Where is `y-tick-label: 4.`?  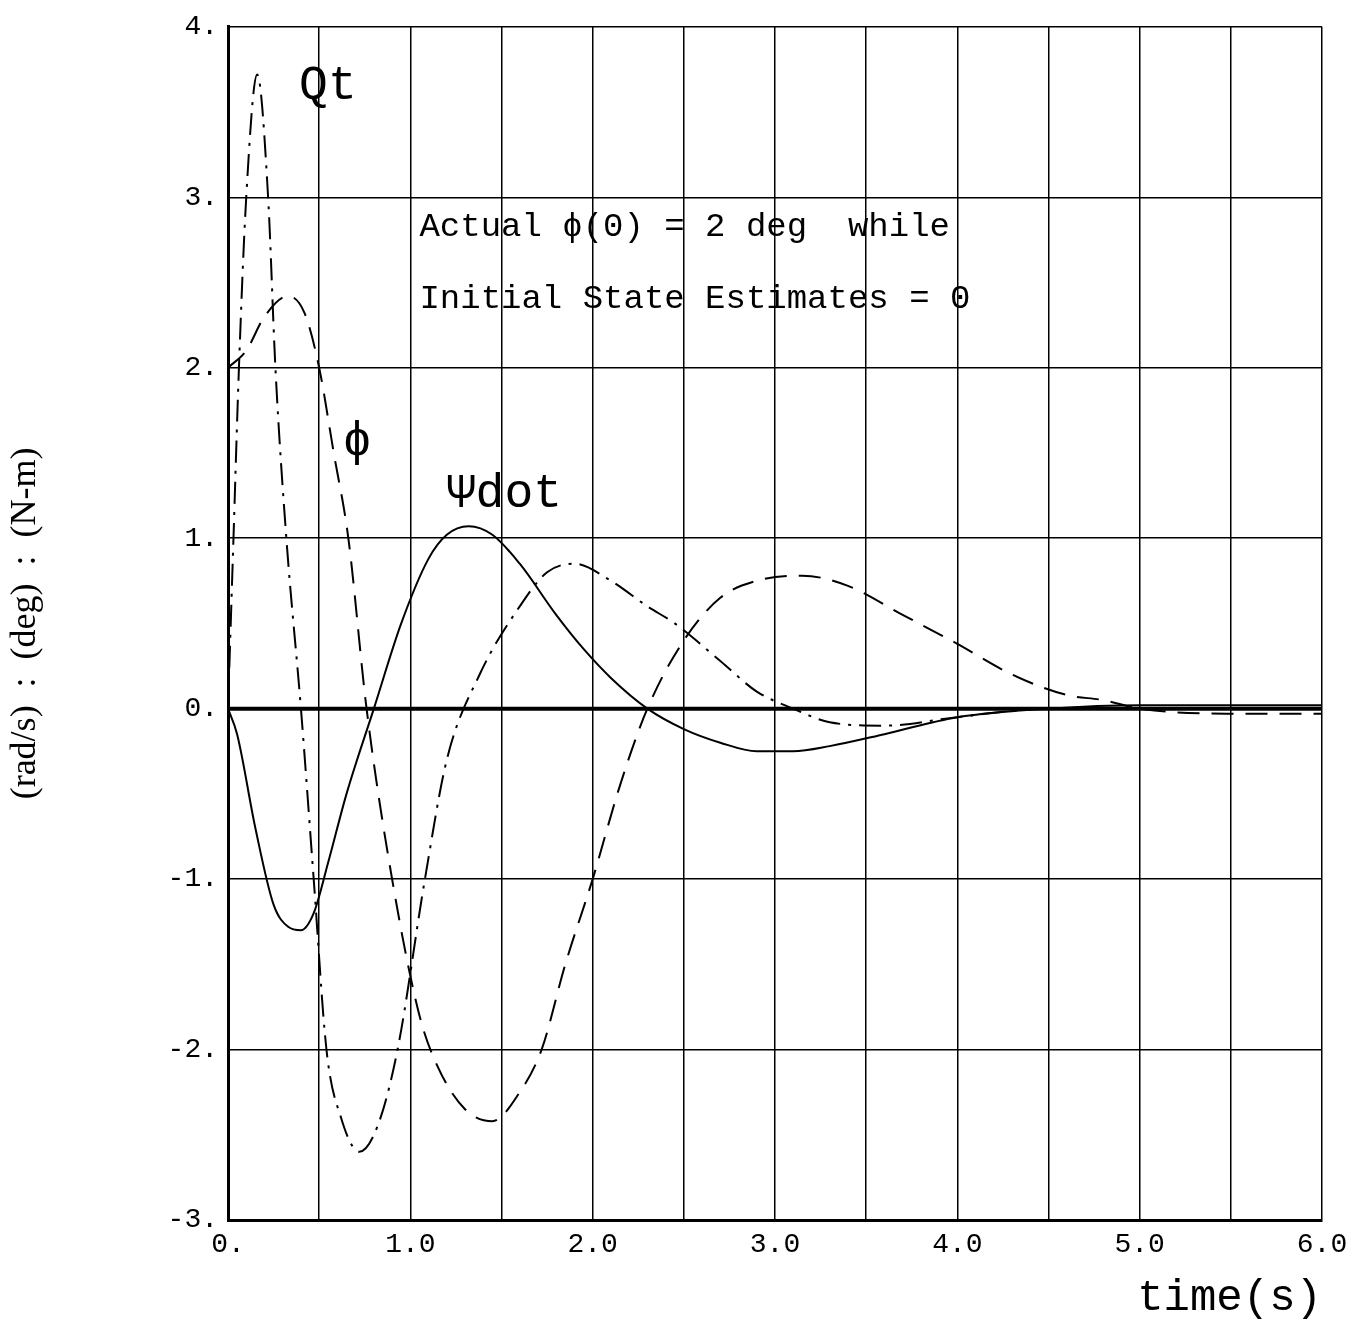 y-tick-label: 4. is located at coordinates (201, 27).